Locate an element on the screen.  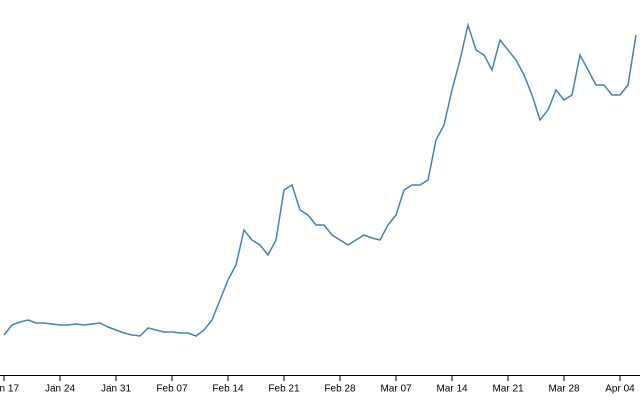
x-tick-label: Mar 21 is located at coordinates (508, 389).